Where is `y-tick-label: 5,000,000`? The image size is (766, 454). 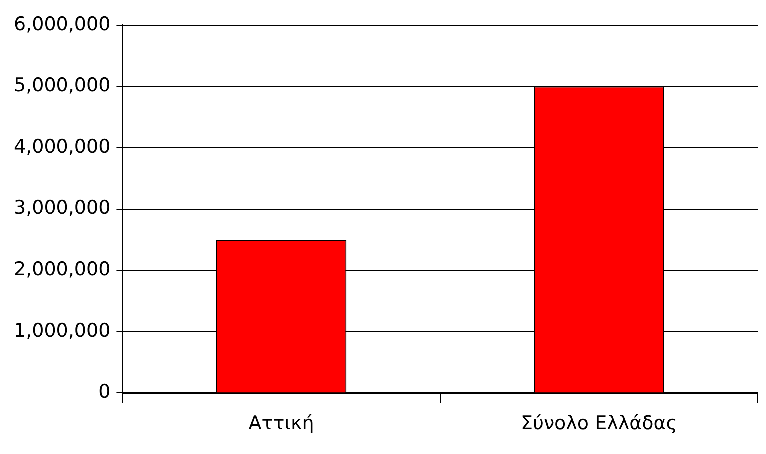 y-tick-label: 5,000,000 is located at coordinates (62, 85).